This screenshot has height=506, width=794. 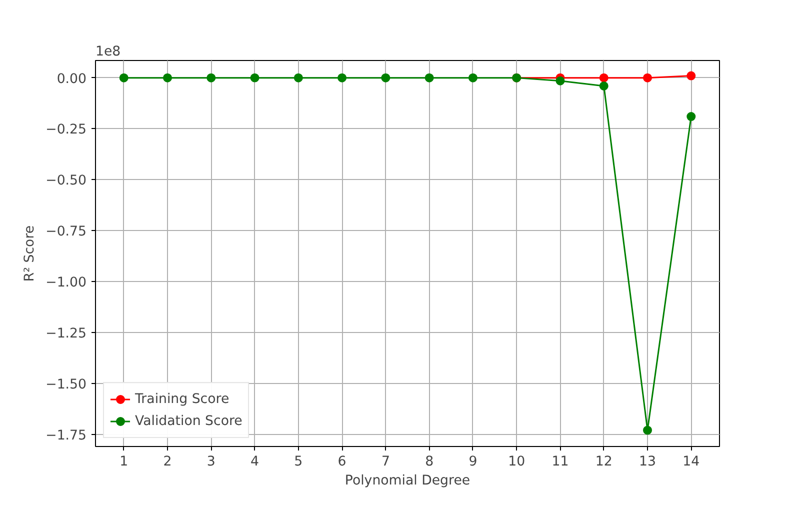 What do you see at coordinates (66, 436) in the screenshot?
I see `y-tick-label: −1.75` at bounding box center [66, 436].